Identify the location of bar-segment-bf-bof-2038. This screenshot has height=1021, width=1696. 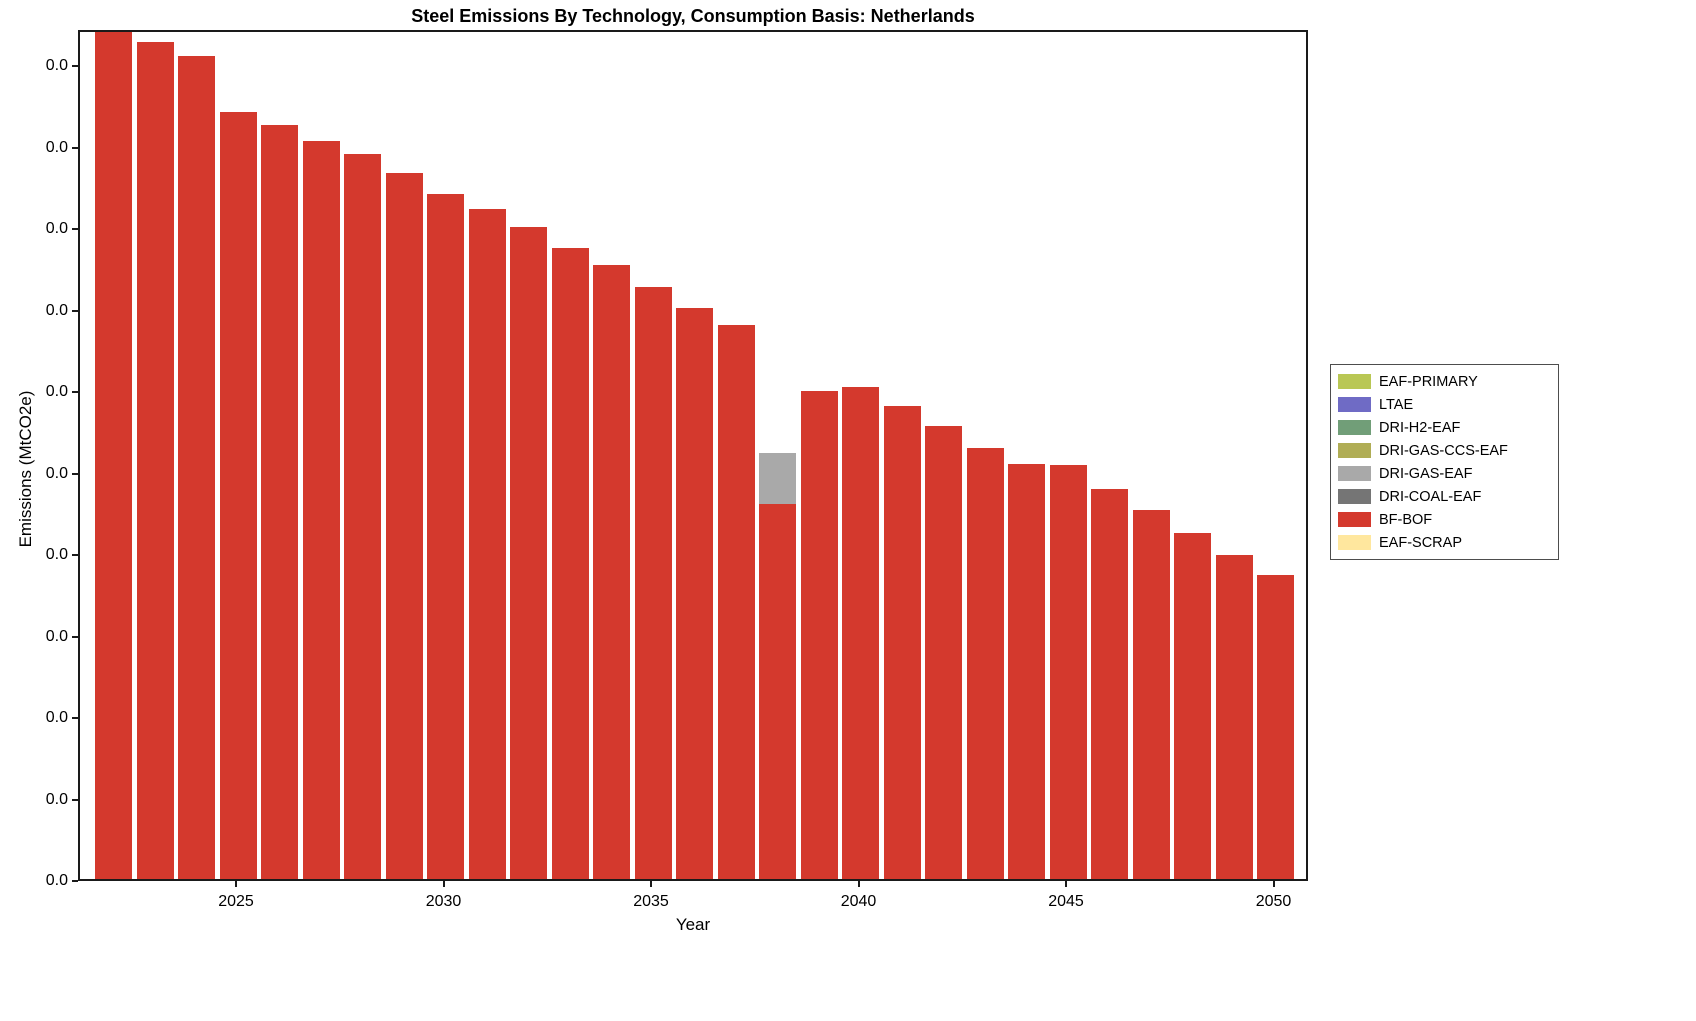
(777, 691).